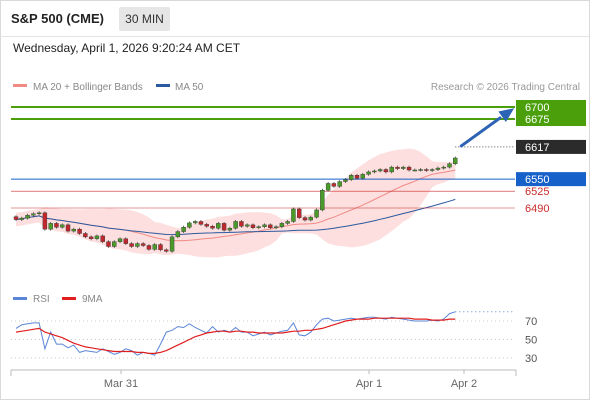 This screenshot has width=590, height=400. I want to click on rsi-grid: 70 50 30, so click(274, 340).